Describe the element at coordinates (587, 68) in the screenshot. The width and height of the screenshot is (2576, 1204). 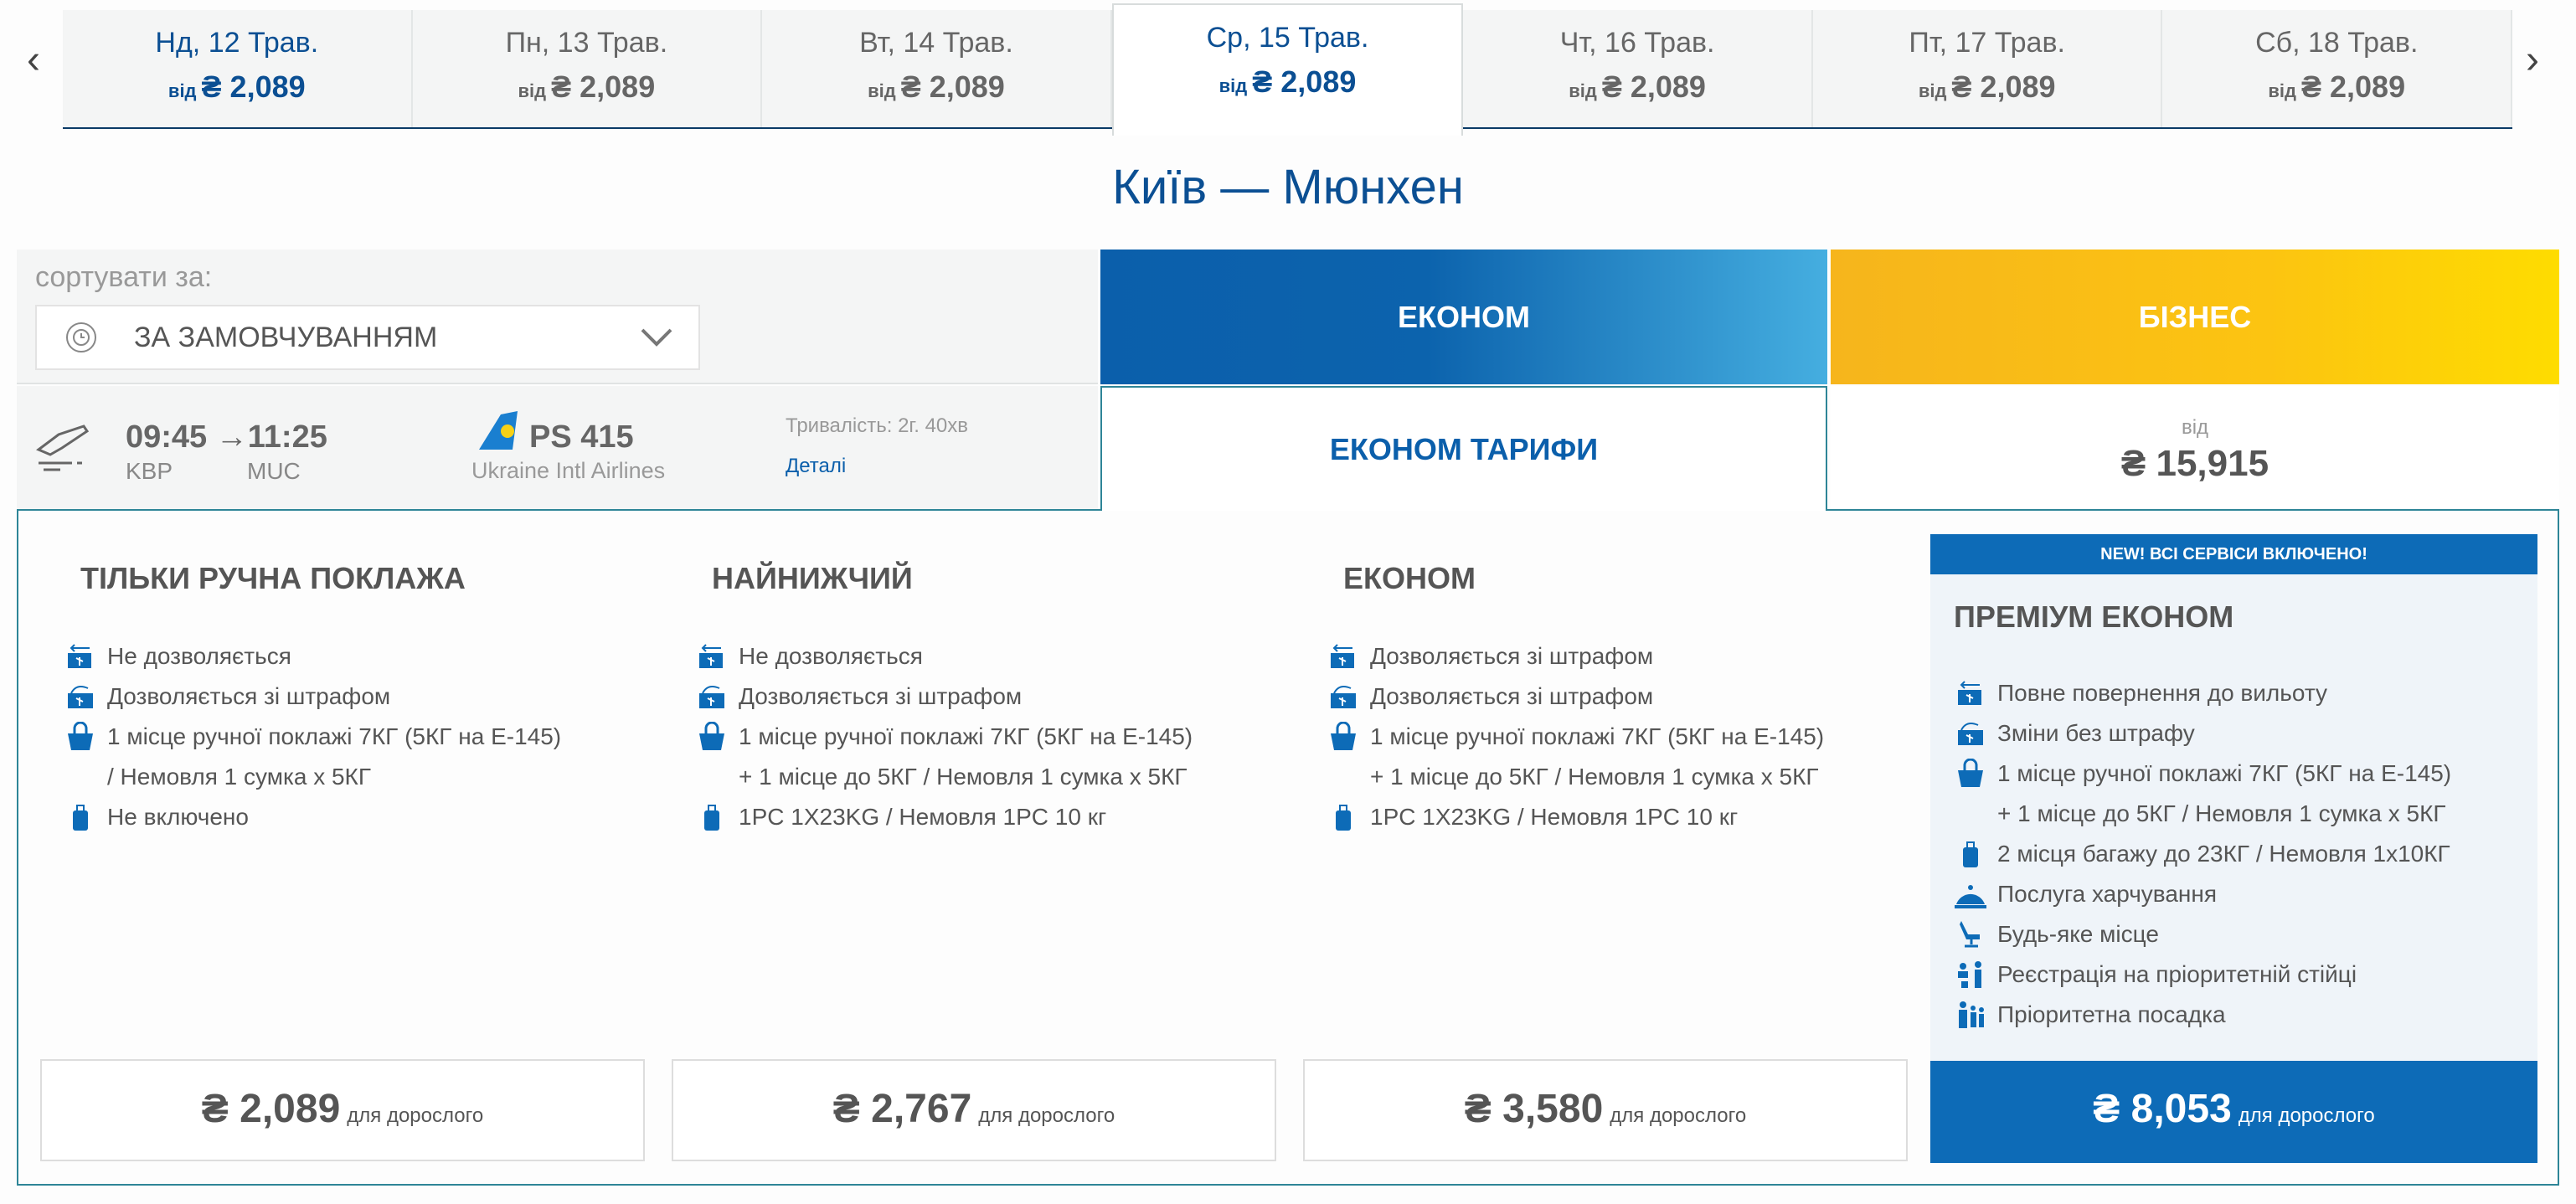
I see `date-tab: Пн, 13 Трав. від ₴ 2,089` at that location.